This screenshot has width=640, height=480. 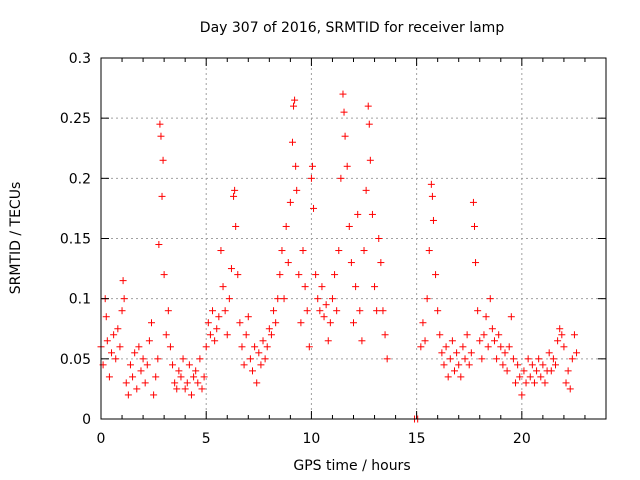 I want to click on y-tick-label: 0.25, so click(x=75, y=119).